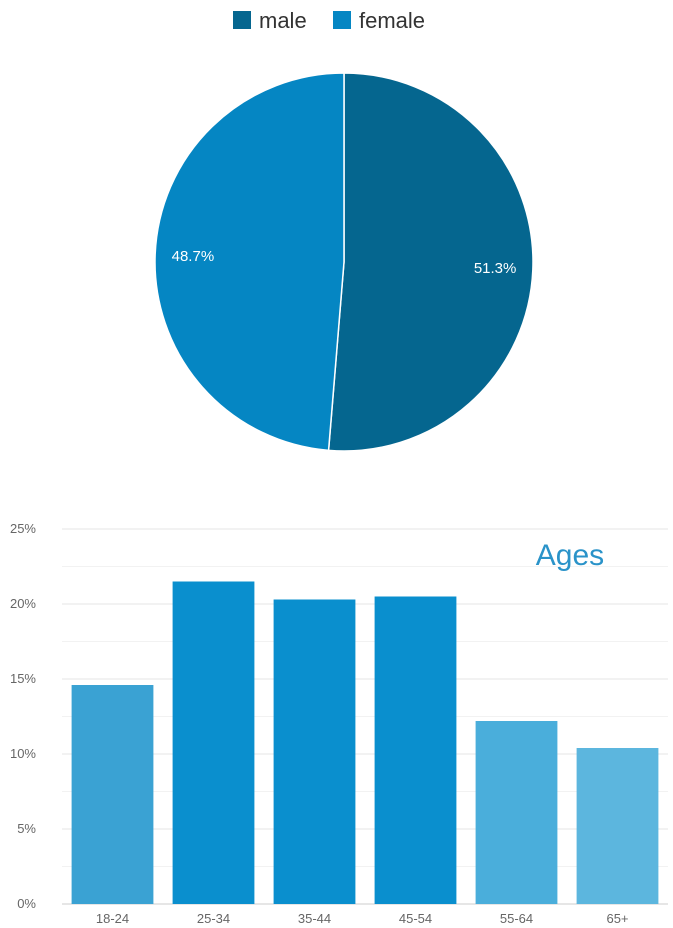 The height and width of the screenshot is (928, 673). Describe the element at coordinates (392, 20) in the screenshot. I see `legend-label-female: female` at that location.